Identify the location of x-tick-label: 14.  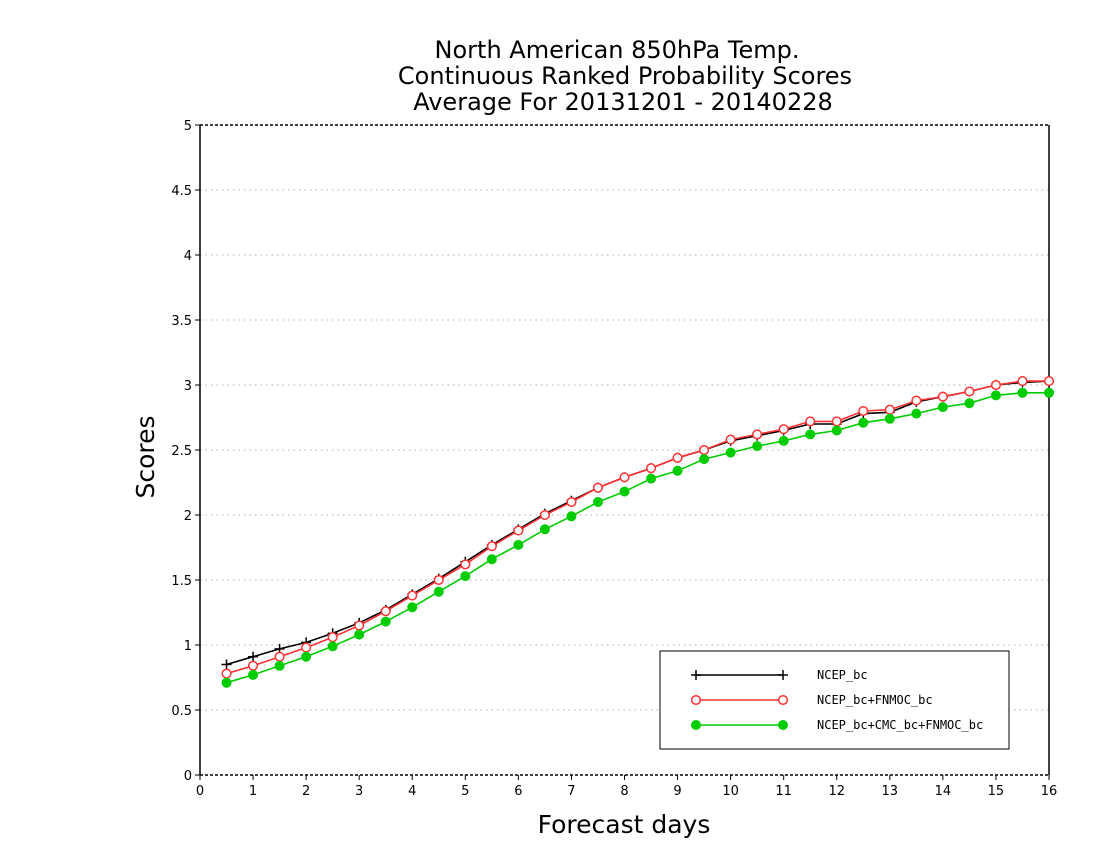
(943, 791).